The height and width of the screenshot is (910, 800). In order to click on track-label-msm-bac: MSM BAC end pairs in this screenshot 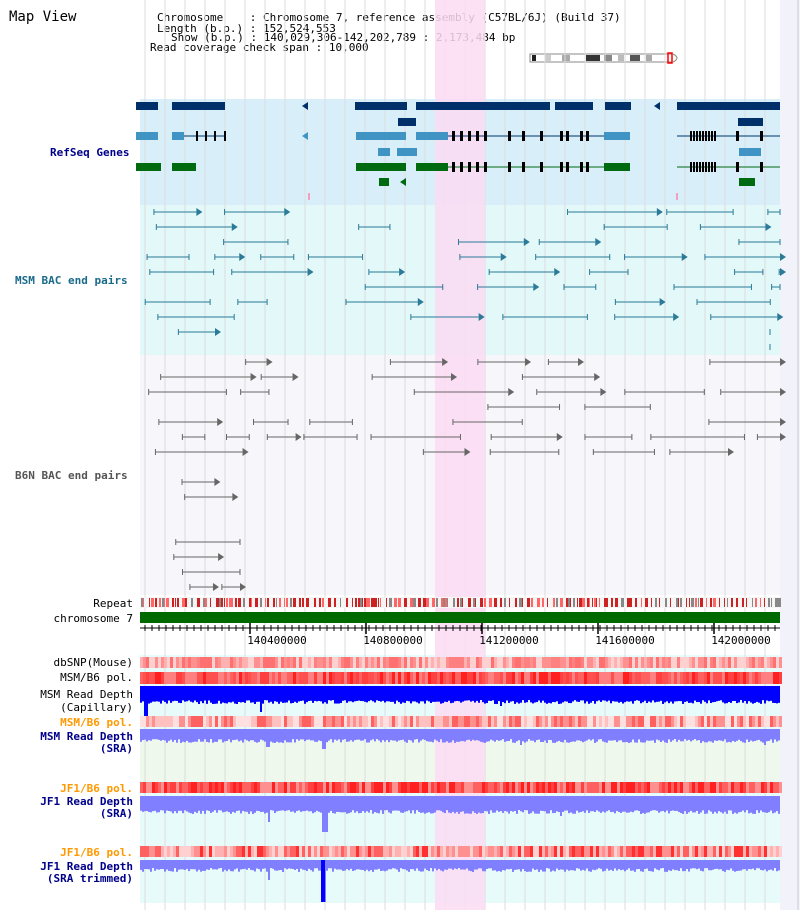, I will do `click(71, 280)`.